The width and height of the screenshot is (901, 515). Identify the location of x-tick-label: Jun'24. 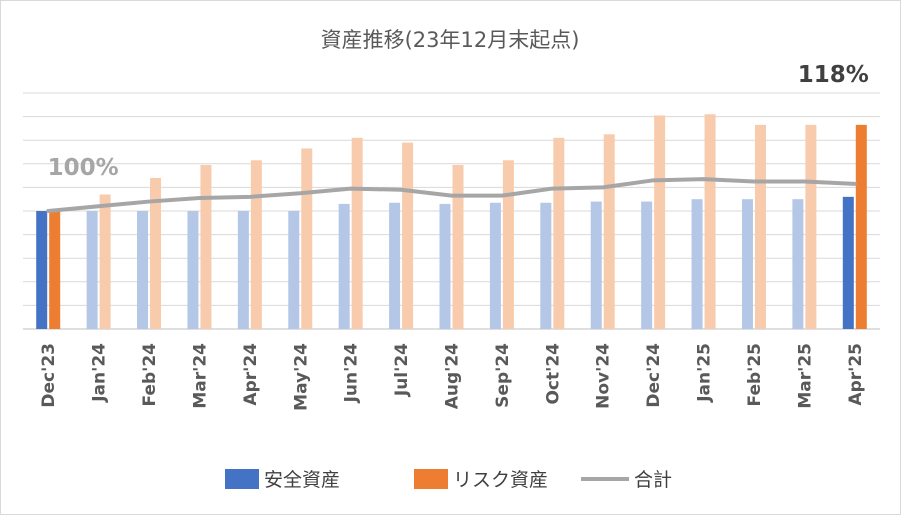
(352, 373).